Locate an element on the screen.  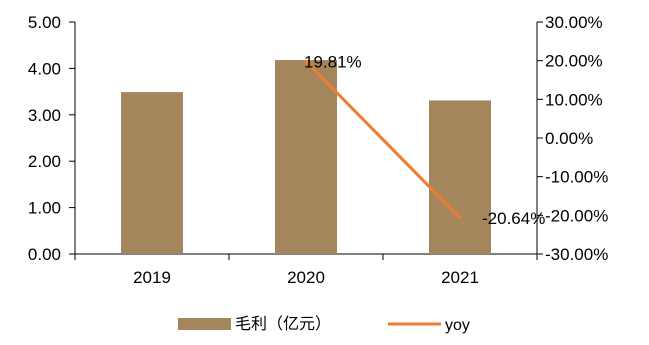
right-tick-label: 10.00% is located at coordinates (574, 99).